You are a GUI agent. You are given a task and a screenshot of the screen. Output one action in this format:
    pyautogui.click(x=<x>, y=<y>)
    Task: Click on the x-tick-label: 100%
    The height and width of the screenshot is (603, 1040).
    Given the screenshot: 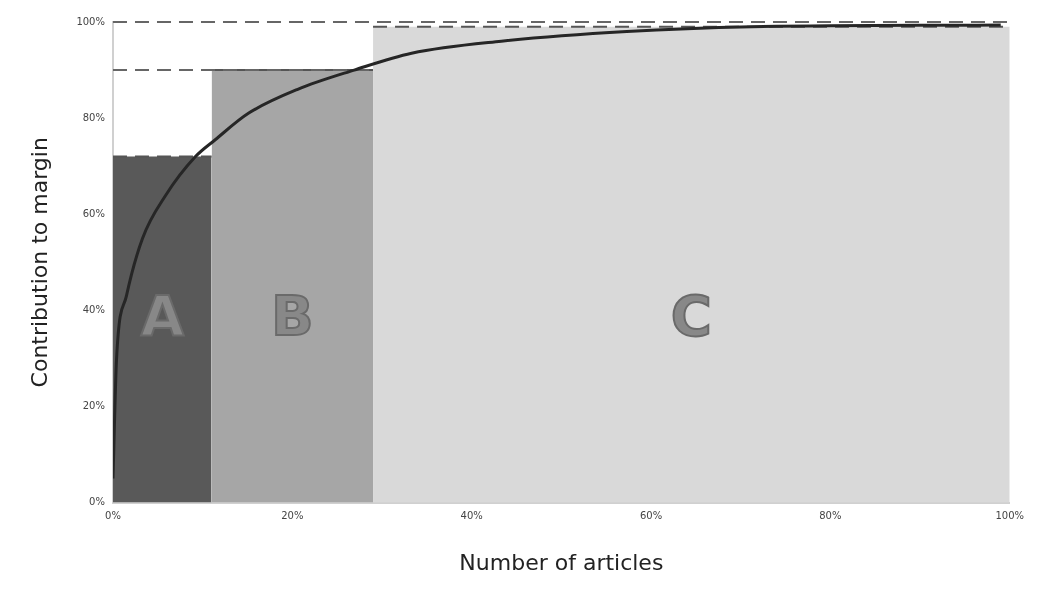 What is the action you would take?
    pyautogui.click(x=1009, y=516)
    